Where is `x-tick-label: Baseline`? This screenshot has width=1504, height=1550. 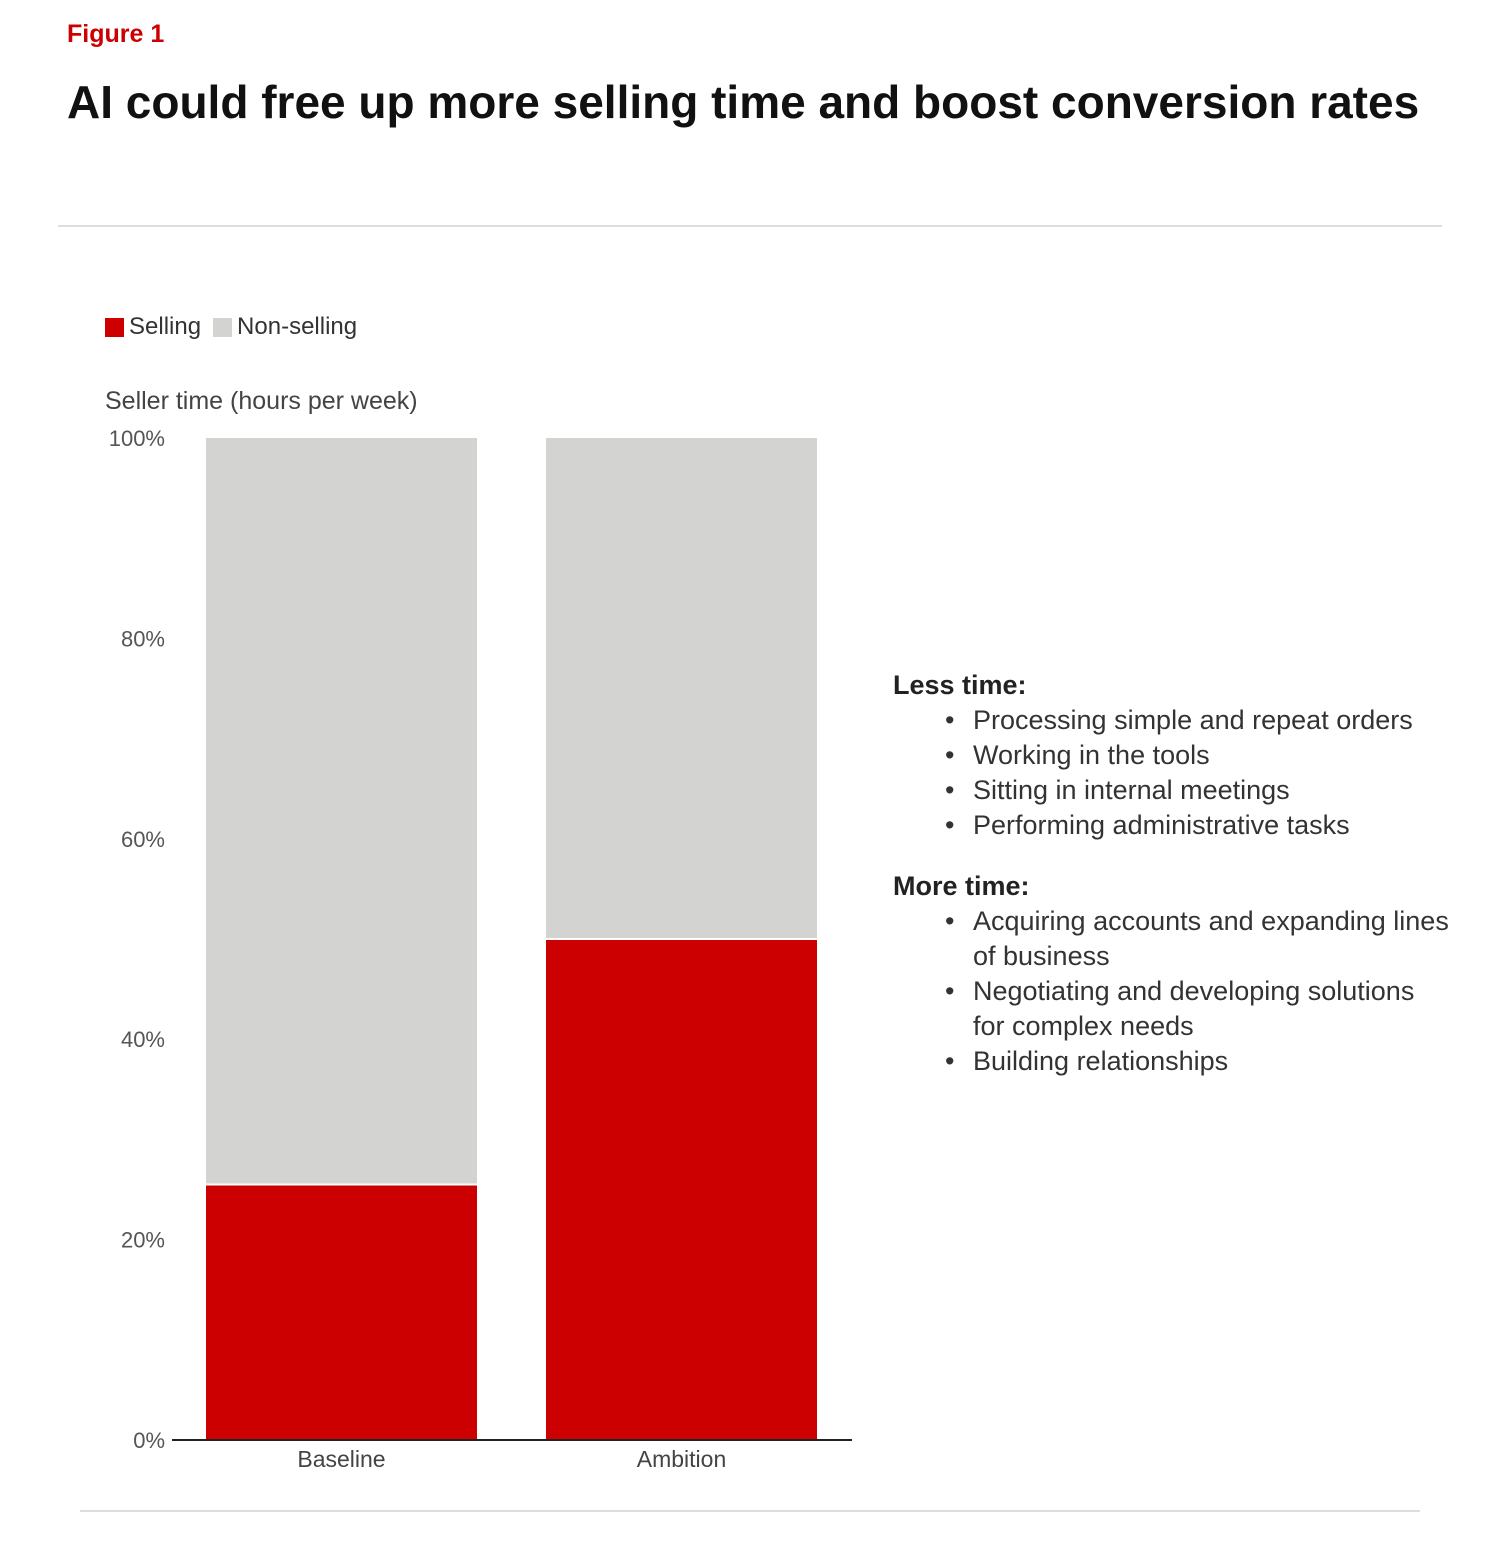
x-tick-label: Baseline is located at coordinates (341, 1459).